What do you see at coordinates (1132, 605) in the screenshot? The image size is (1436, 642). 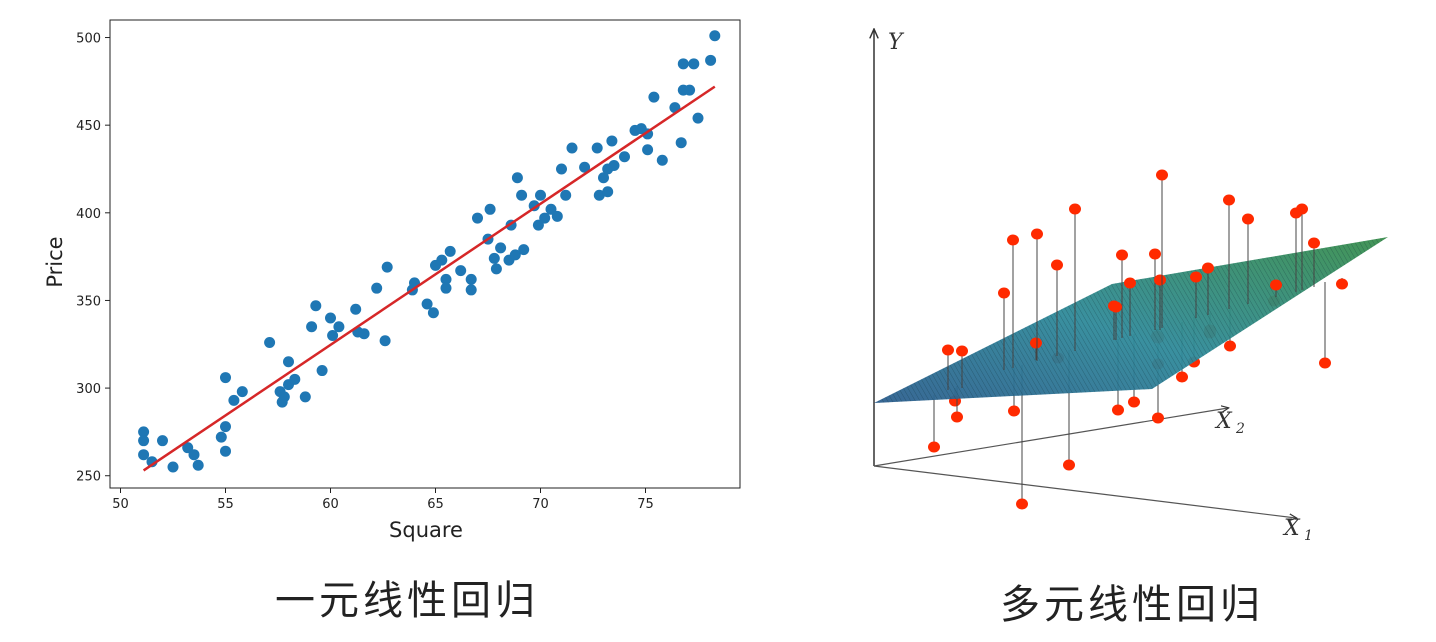 I see `caption-multiple-regression: 多元线性回归` at bounding box center [1132, 605].